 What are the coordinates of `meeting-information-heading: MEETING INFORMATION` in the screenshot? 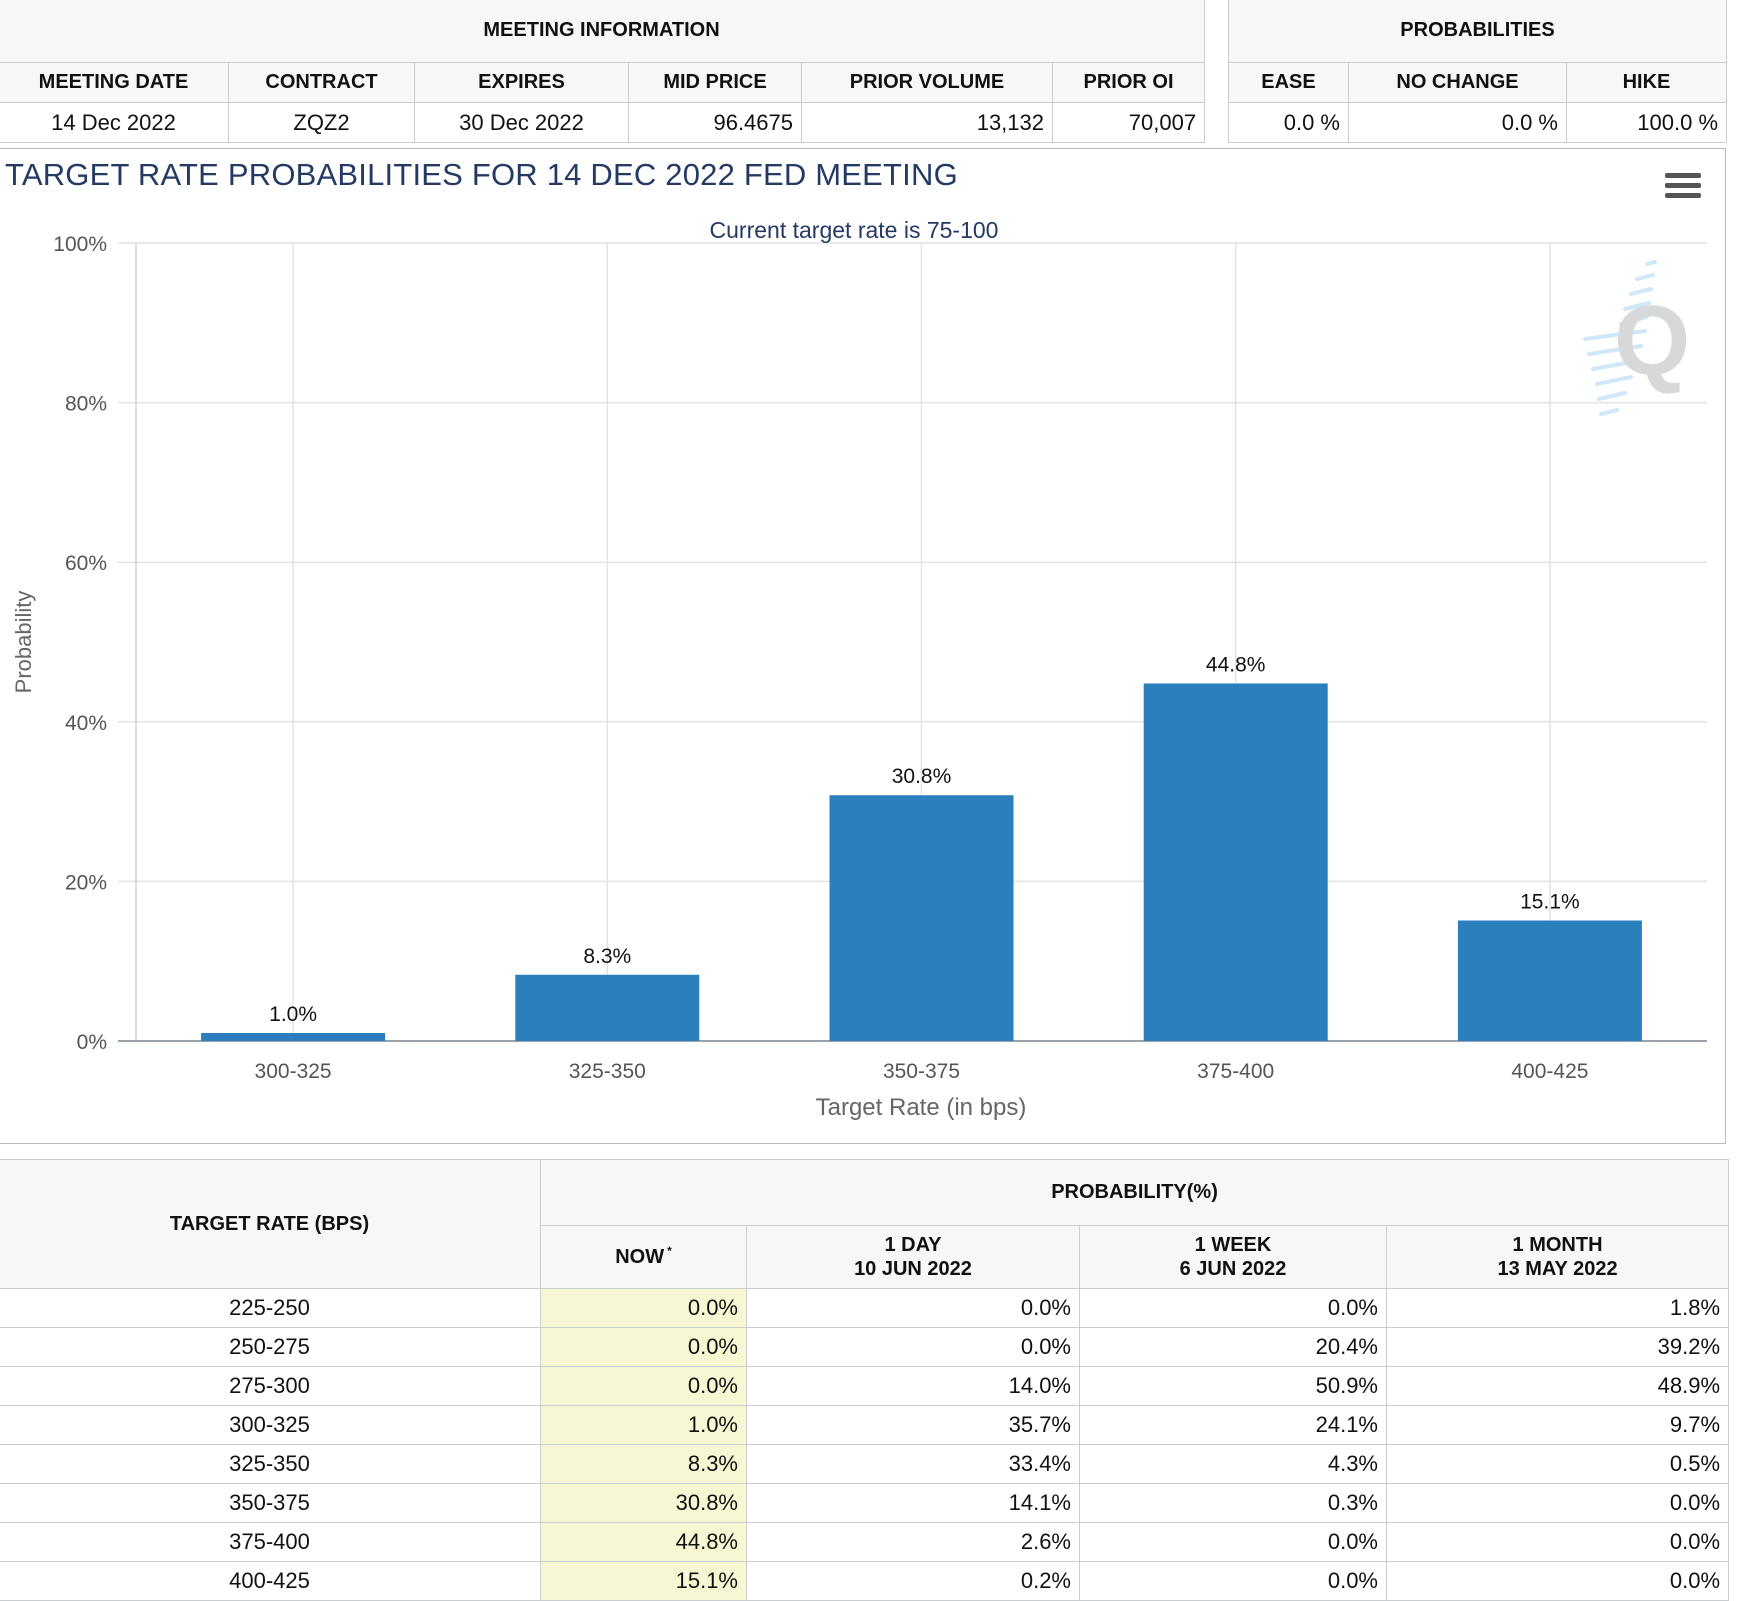 It's located at (603, 31).